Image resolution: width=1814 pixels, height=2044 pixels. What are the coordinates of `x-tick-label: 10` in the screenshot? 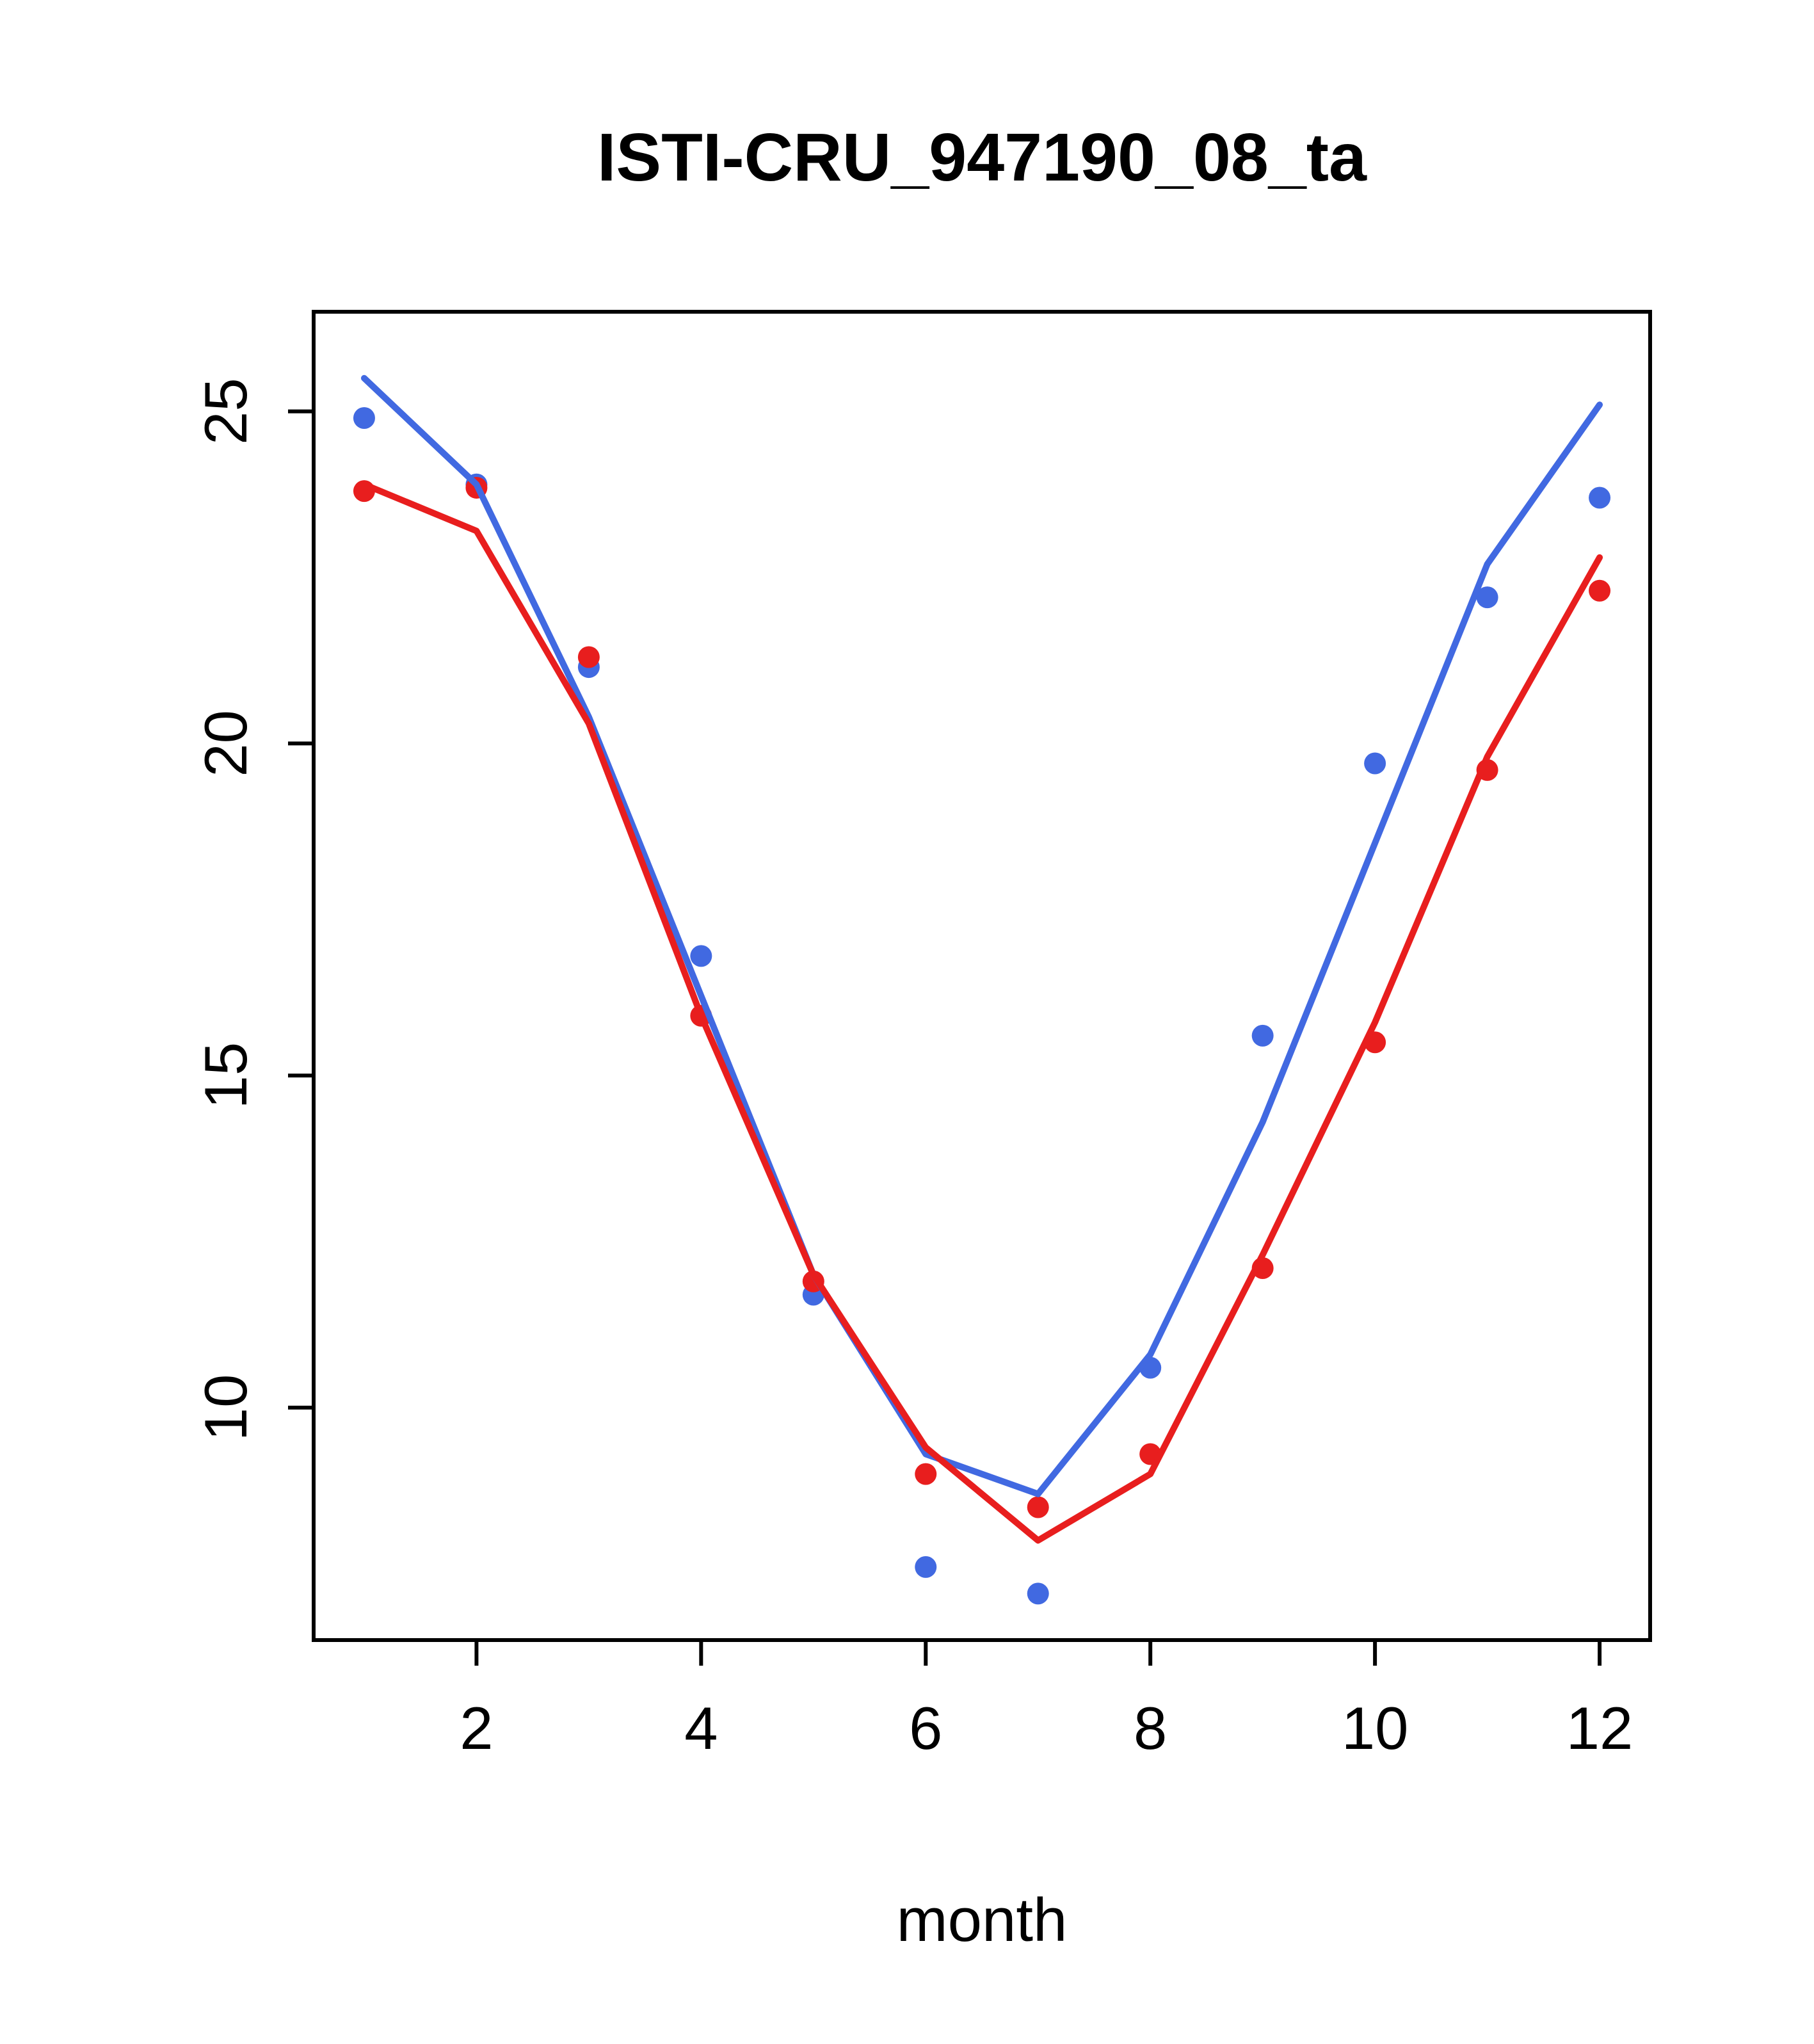 It's located at (1375, 1728).